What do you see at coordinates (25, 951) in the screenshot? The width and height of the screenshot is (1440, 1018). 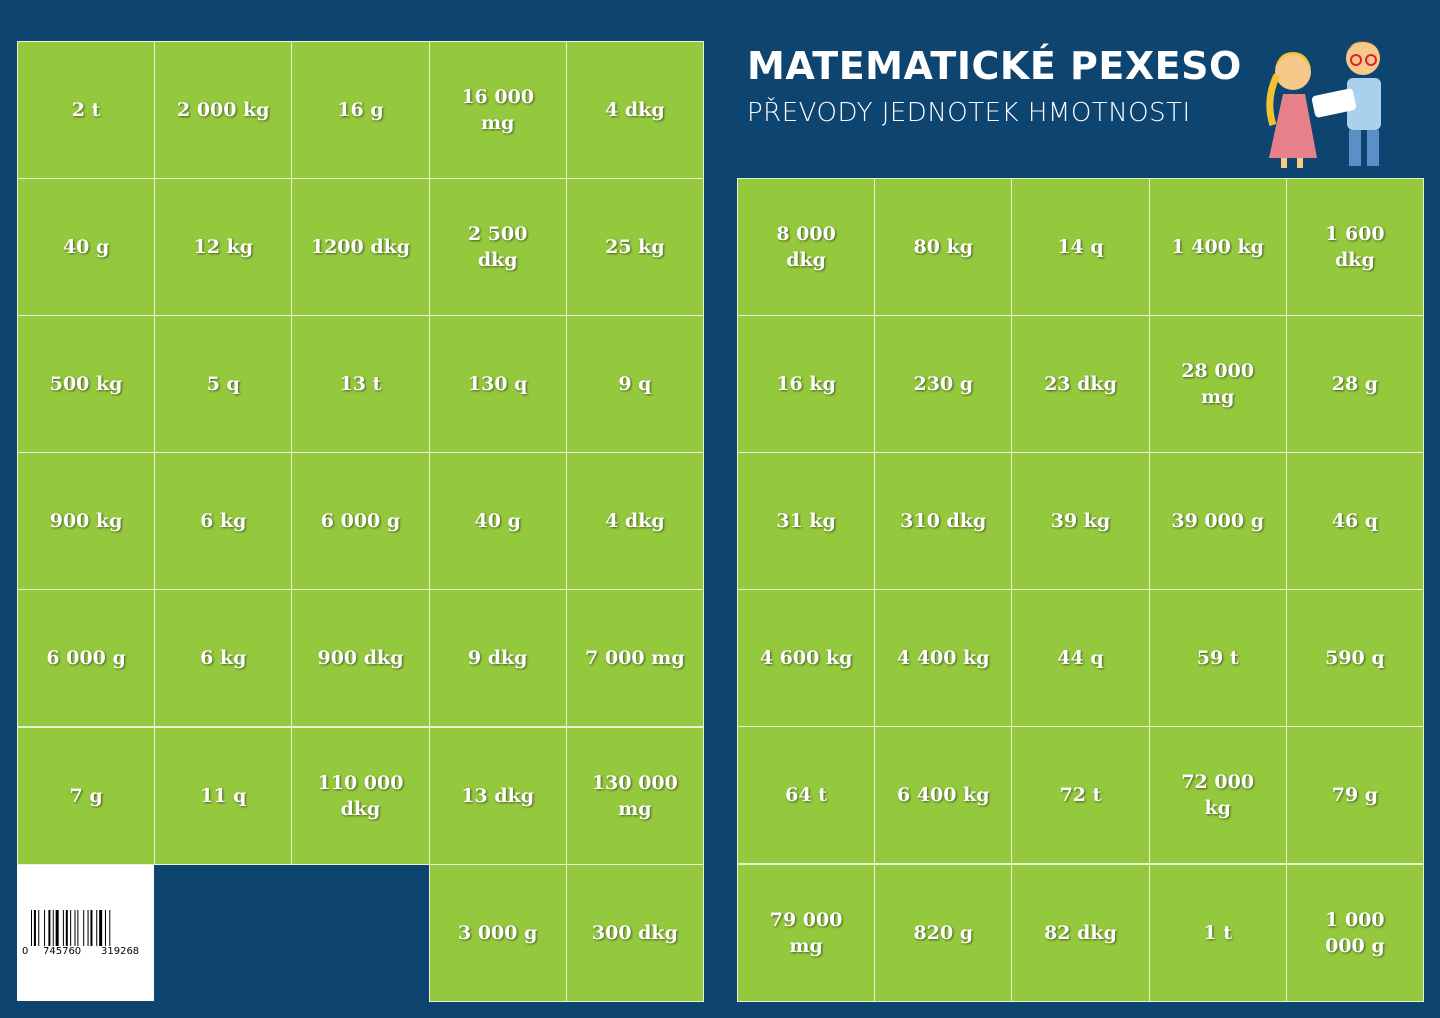 I see `barcode-digits: 0` at bounding box center [25, 951].